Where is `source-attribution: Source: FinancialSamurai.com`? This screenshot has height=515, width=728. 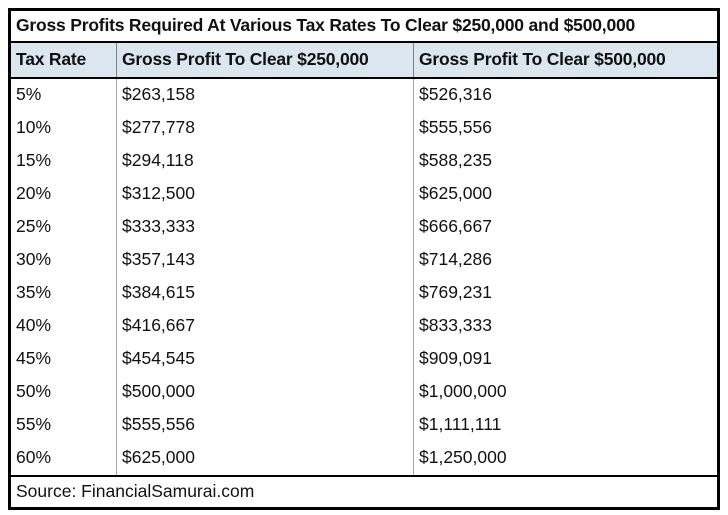 source-attribution: Source: FinancialSamurai.com is located at coordinates (364, 492).